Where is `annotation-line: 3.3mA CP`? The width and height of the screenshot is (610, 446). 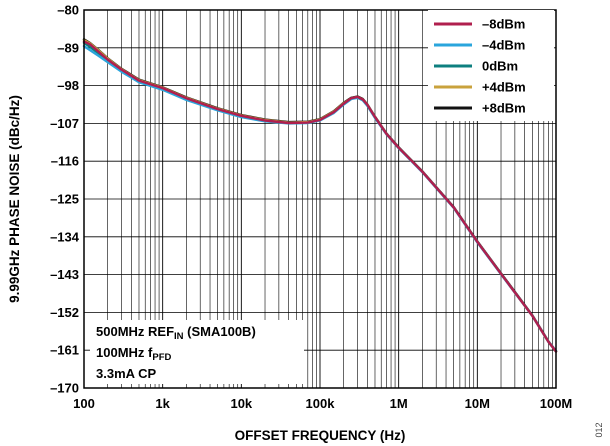 annotation-line: 3.3mA CP is located at coordinates (126, 373).